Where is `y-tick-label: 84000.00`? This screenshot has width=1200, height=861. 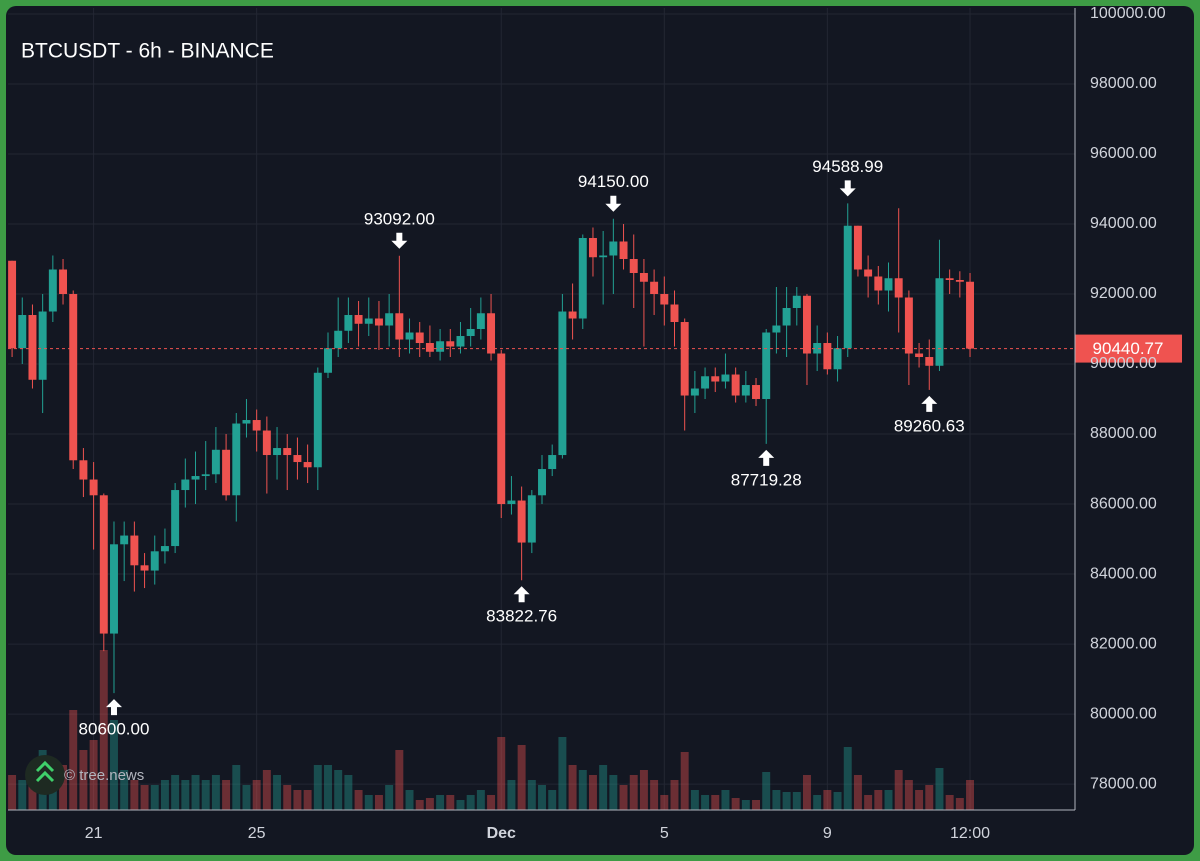
y-tick-label: 84000.00 is located at coordinates (1123, 573).